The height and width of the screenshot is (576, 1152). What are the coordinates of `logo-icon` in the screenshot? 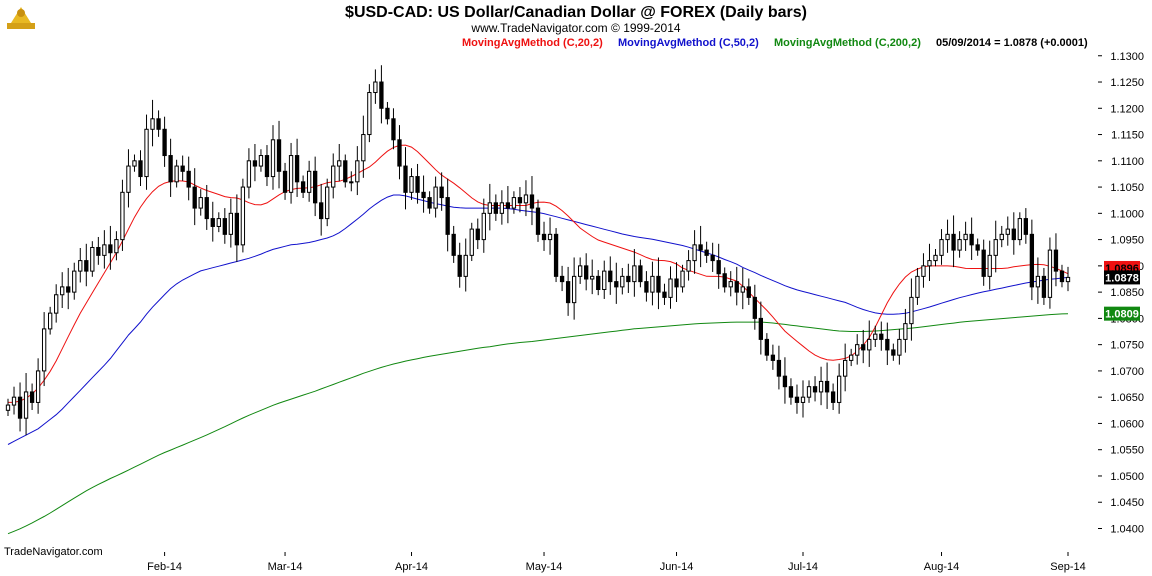 It's located at (21, 18).